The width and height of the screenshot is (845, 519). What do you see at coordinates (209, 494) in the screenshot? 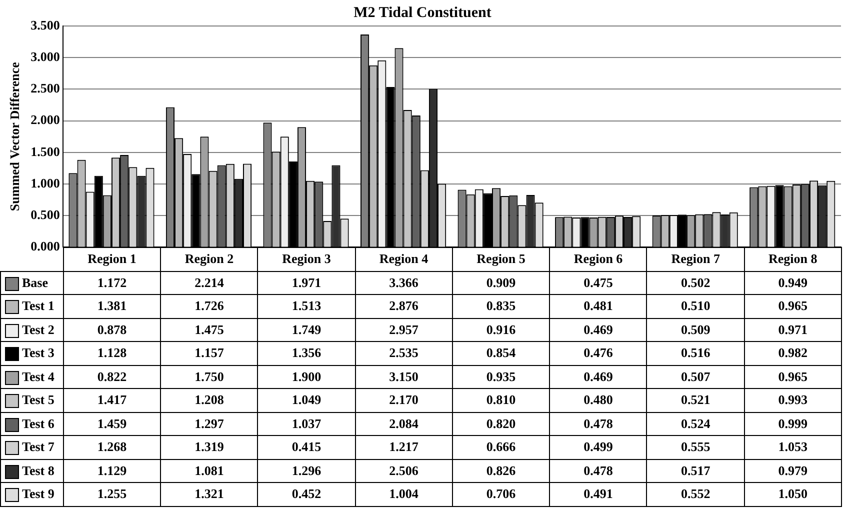
I see `data-label: 1.321` at bounding box center [209, 494].